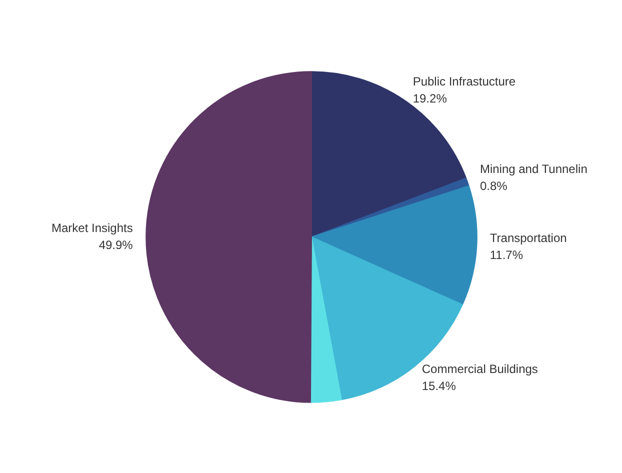  Describe the element at coordinates (116, 245) in the screenshot. I see `data-label: 49.9%` at that location.